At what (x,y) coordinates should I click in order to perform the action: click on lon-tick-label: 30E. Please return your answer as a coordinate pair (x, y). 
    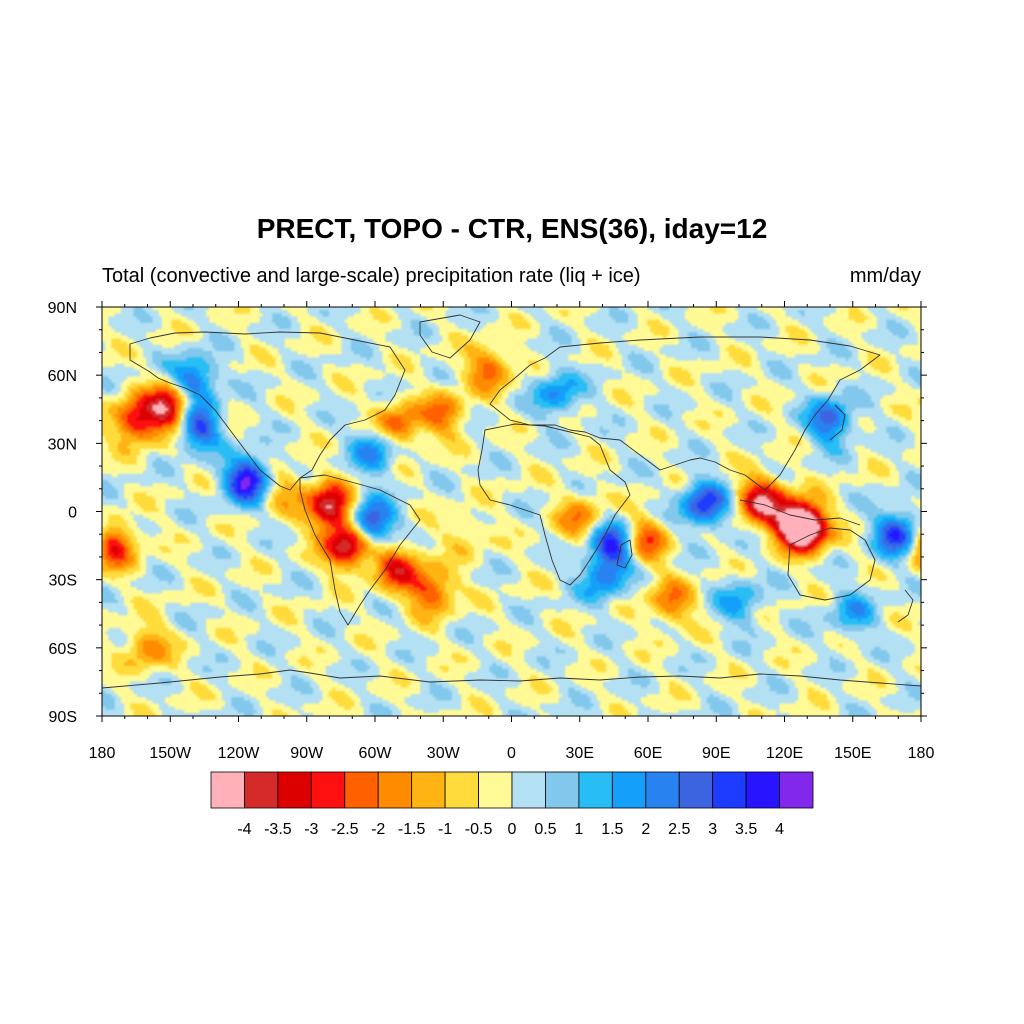
    Looking at the image, I should click on (580, 753).